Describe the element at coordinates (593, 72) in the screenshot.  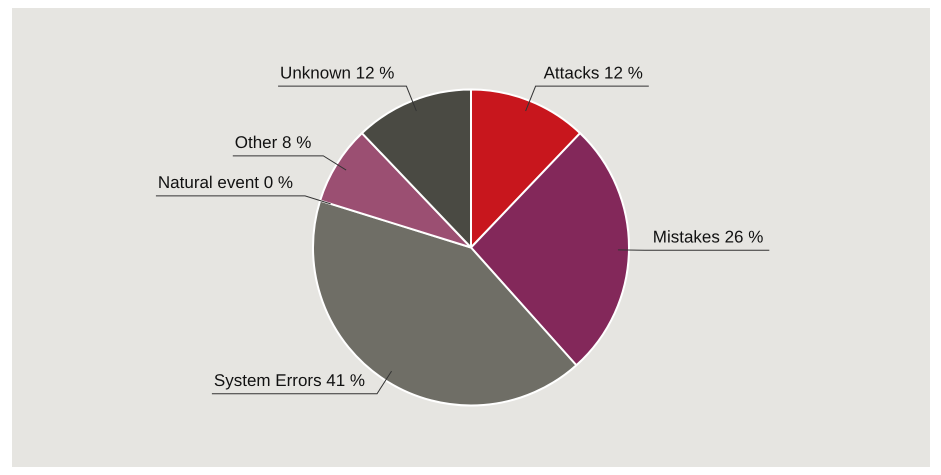
I see `slice-label: Attacks 12 %` at that location.